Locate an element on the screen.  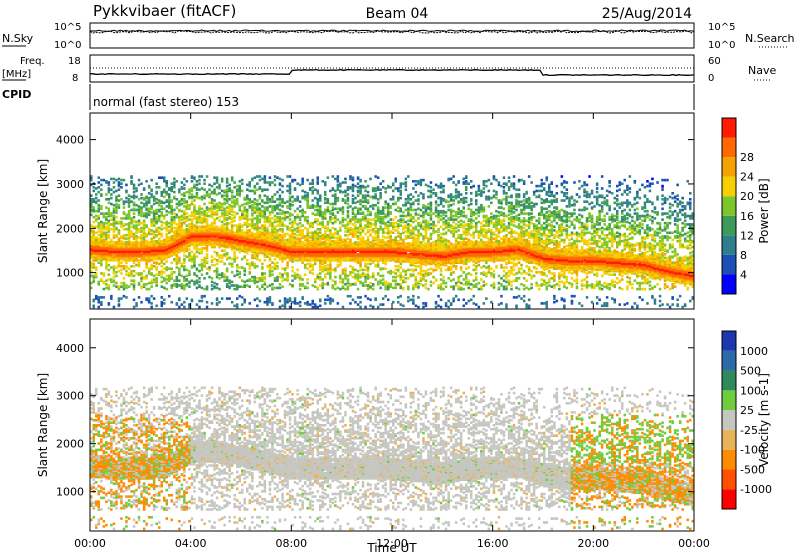
nsky-tick-top: 10^5 is located at coordinates (67, 27).